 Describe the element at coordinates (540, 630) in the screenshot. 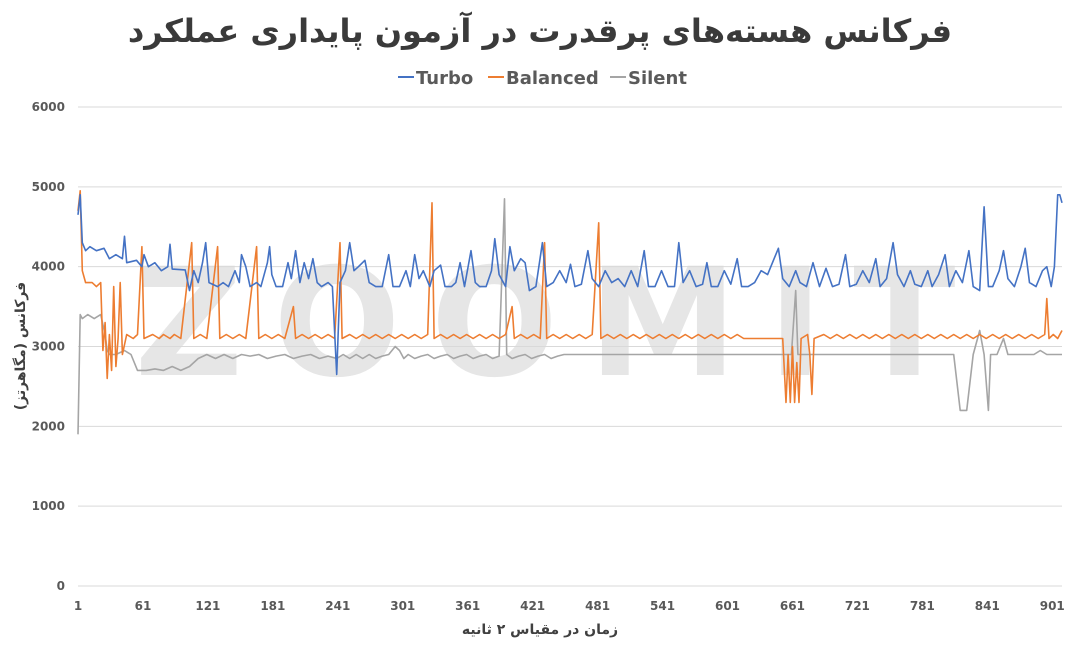

I see `x-axis-label: زمان در مقیاس ۲ ثانیه` at that location.